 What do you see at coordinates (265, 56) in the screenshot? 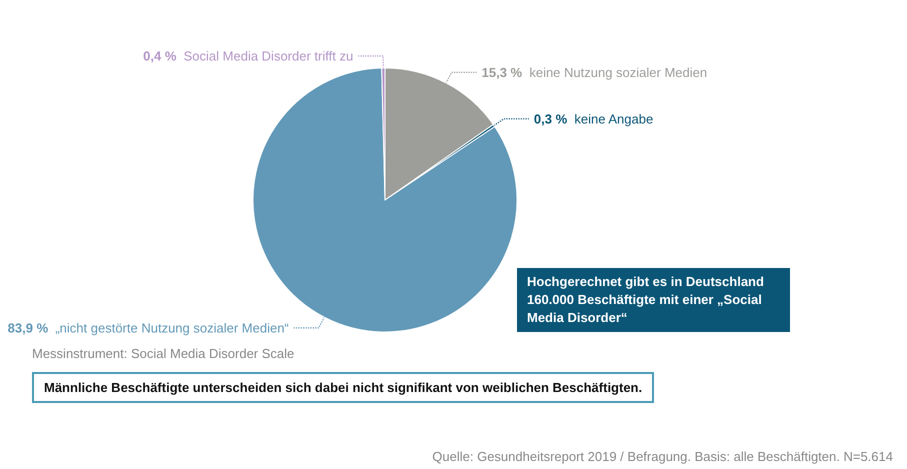
I see `slice-label: Social Media Disorder trifft zu` at bounding box center [265, 56].